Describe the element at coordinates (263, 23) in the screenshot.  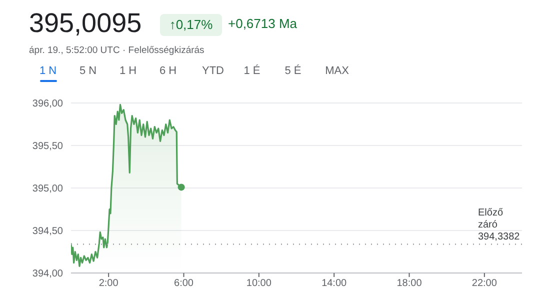
I see `text: +0,6713 Ma` at that location.